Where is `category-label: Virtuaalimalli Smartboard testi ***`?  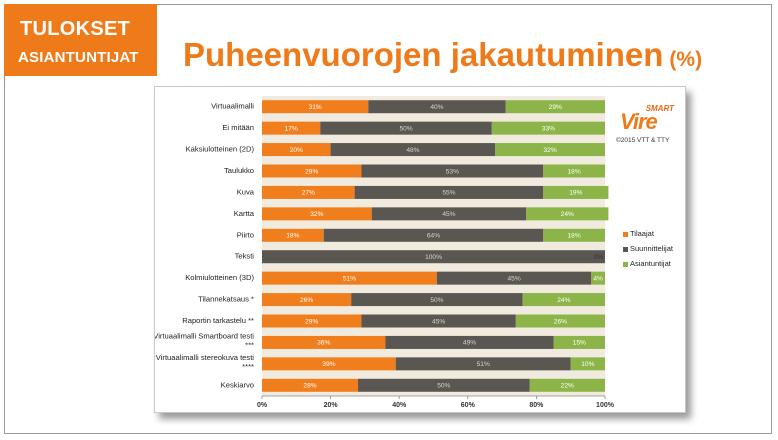 category-label: Virtuaalimalli Smartboard testi *** is located at coordinates (204, 340).